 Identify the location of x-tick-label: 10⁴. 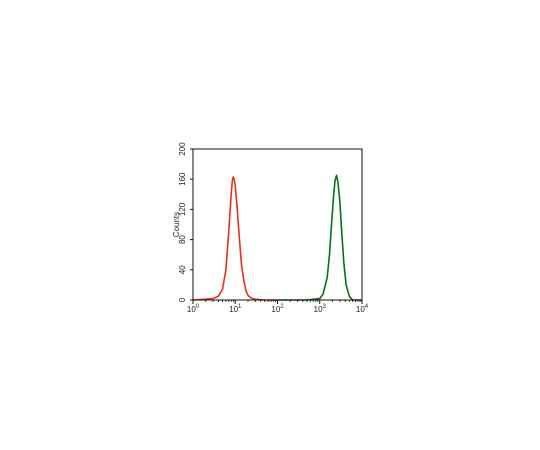
(362, 309).